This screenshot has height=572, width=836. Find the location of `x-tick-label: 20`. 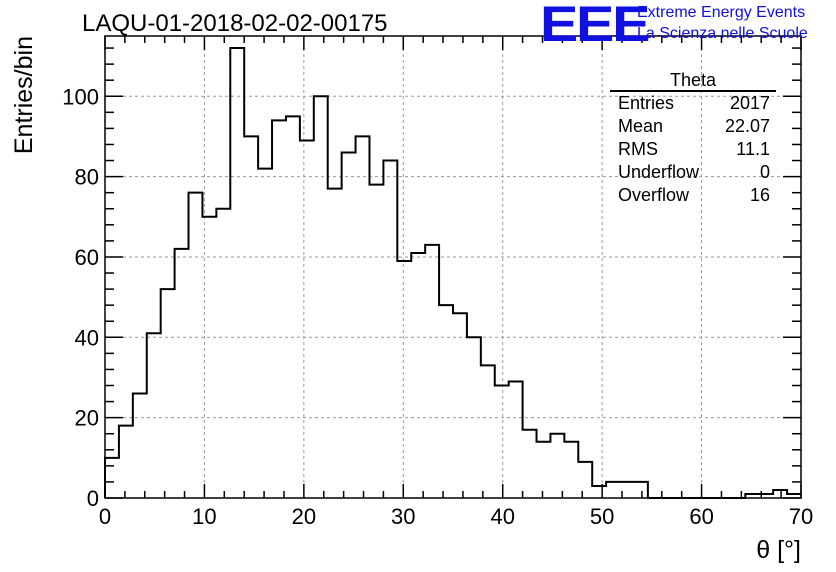

x-tick-label: 20 is located at coordinates (304, 516).